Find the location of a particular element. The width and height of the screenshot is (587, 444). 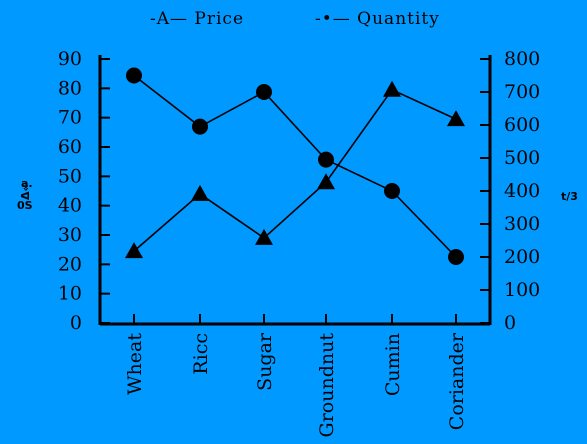

left-tick-label: 70 is located at coordinates (70, 118).